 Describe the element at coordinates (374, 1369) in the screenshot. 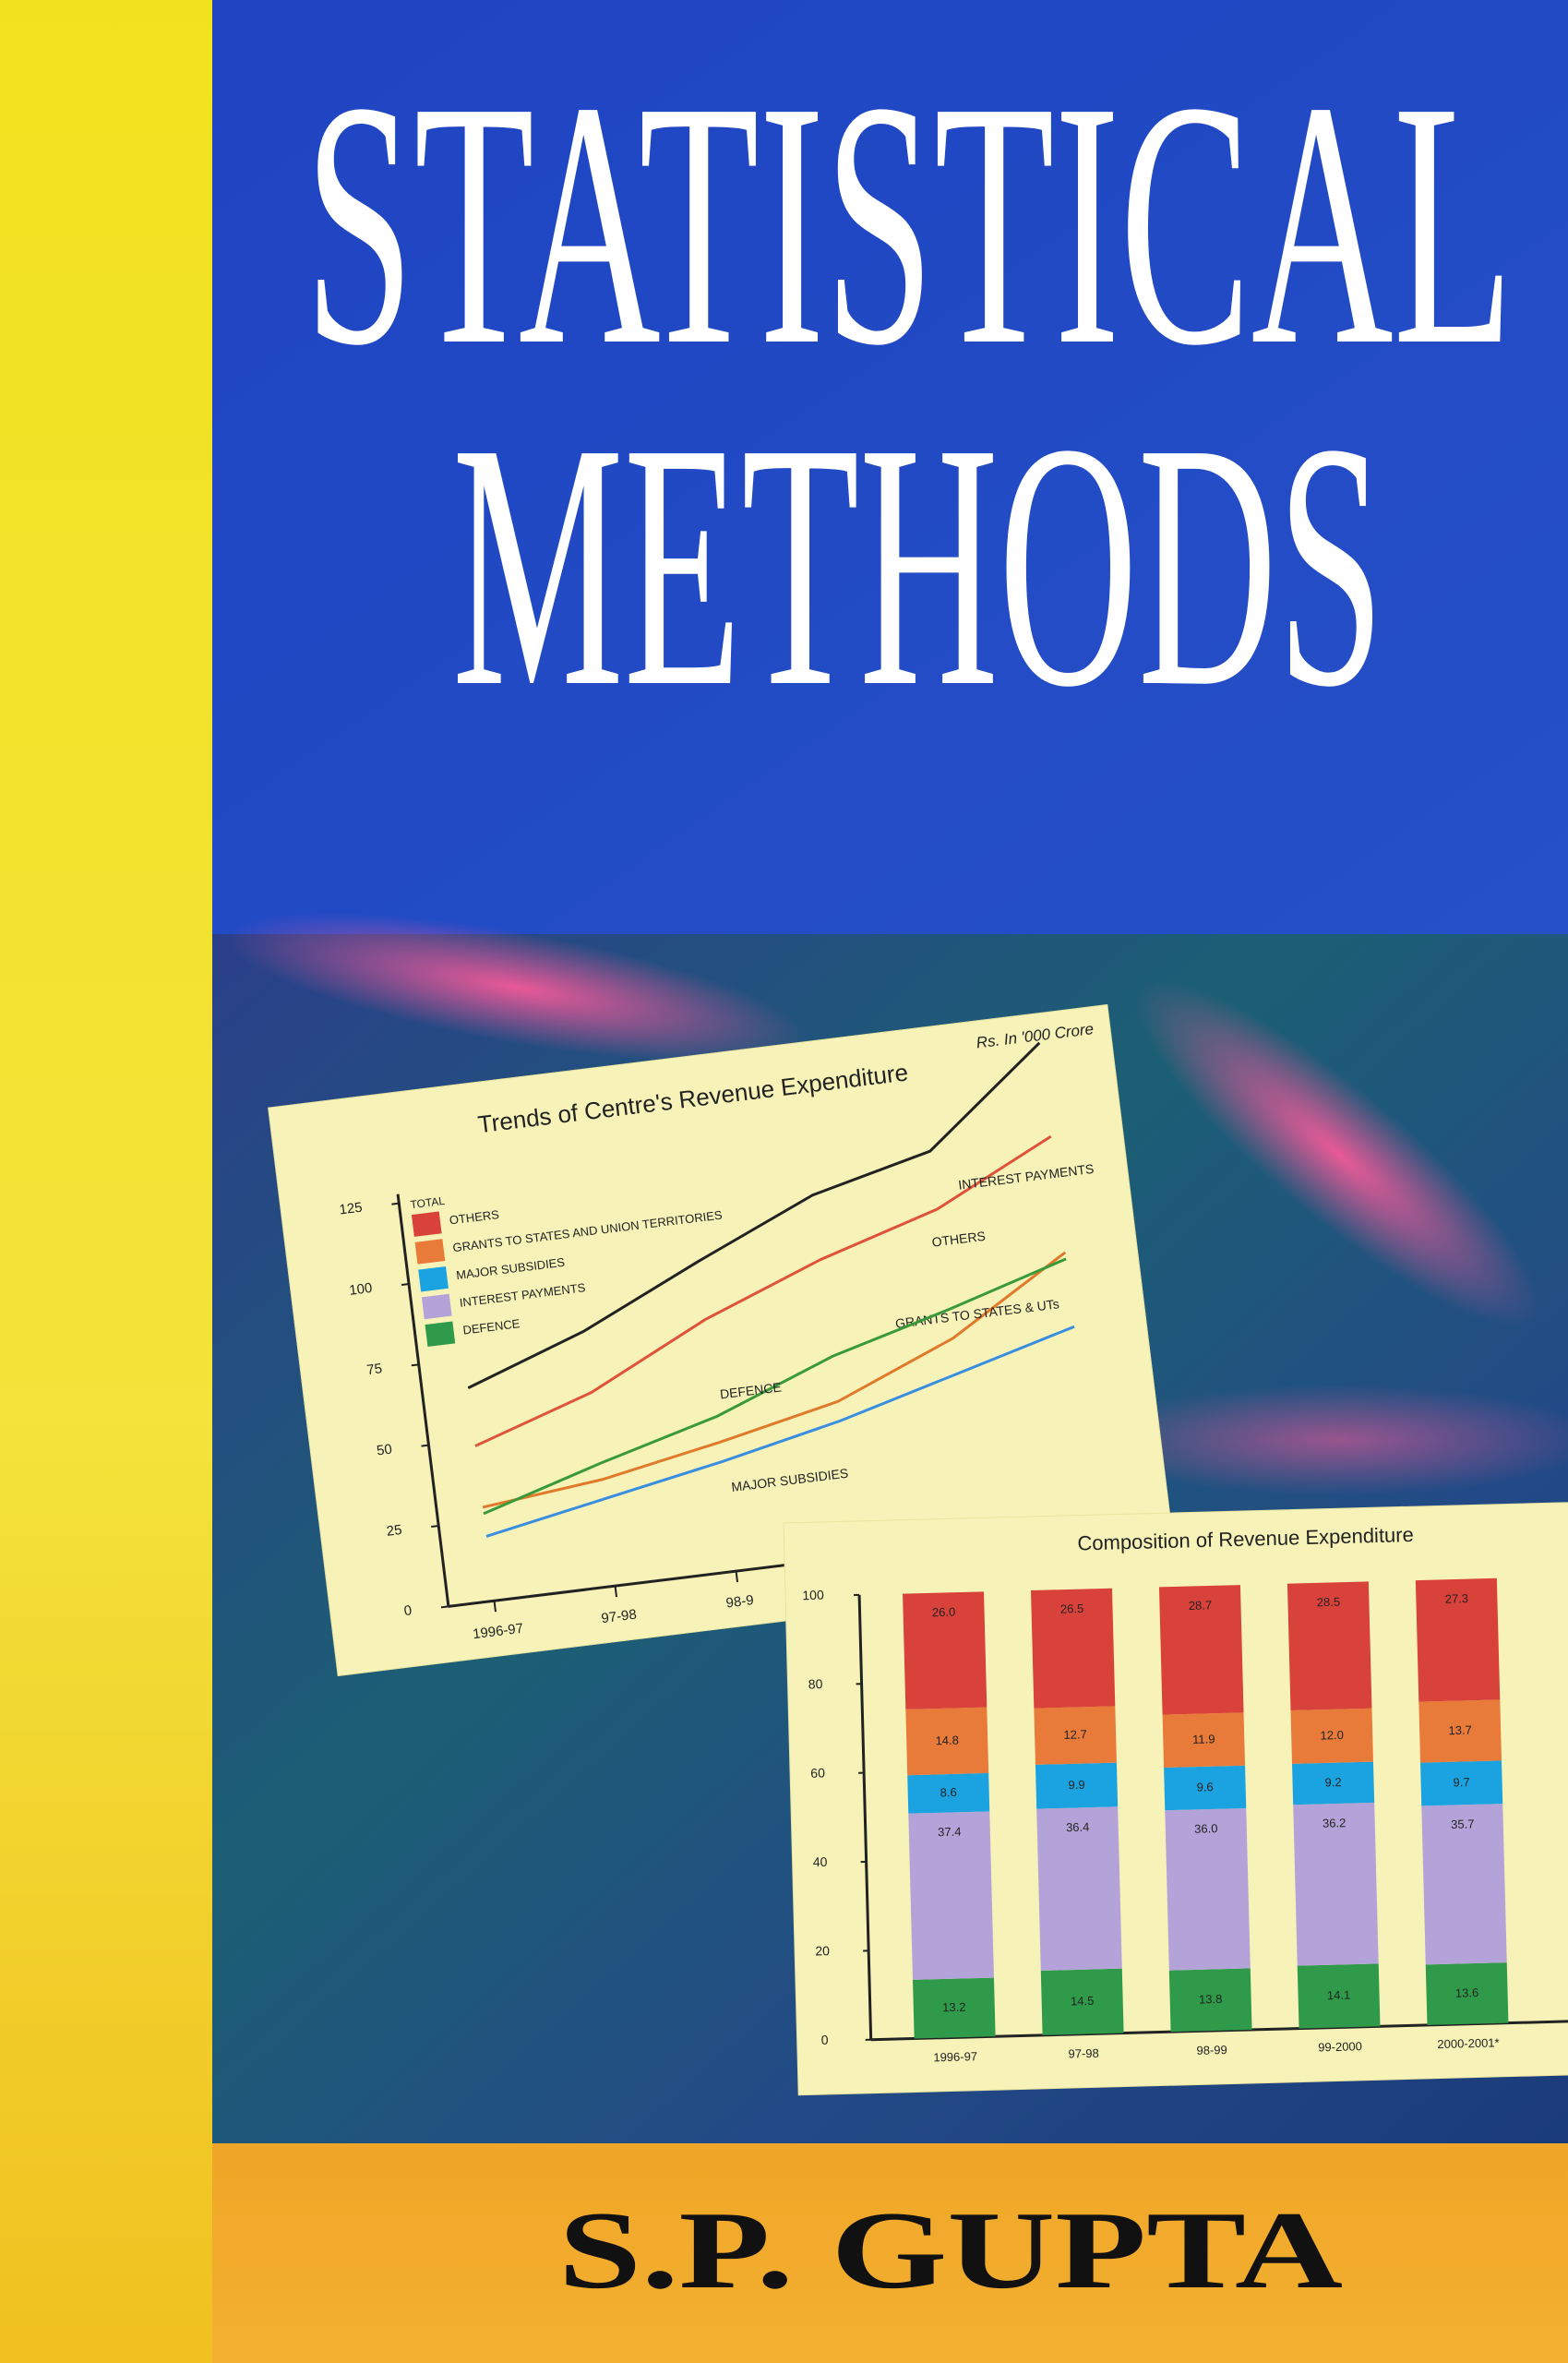

I see `y-tick-label: 75` at that location.